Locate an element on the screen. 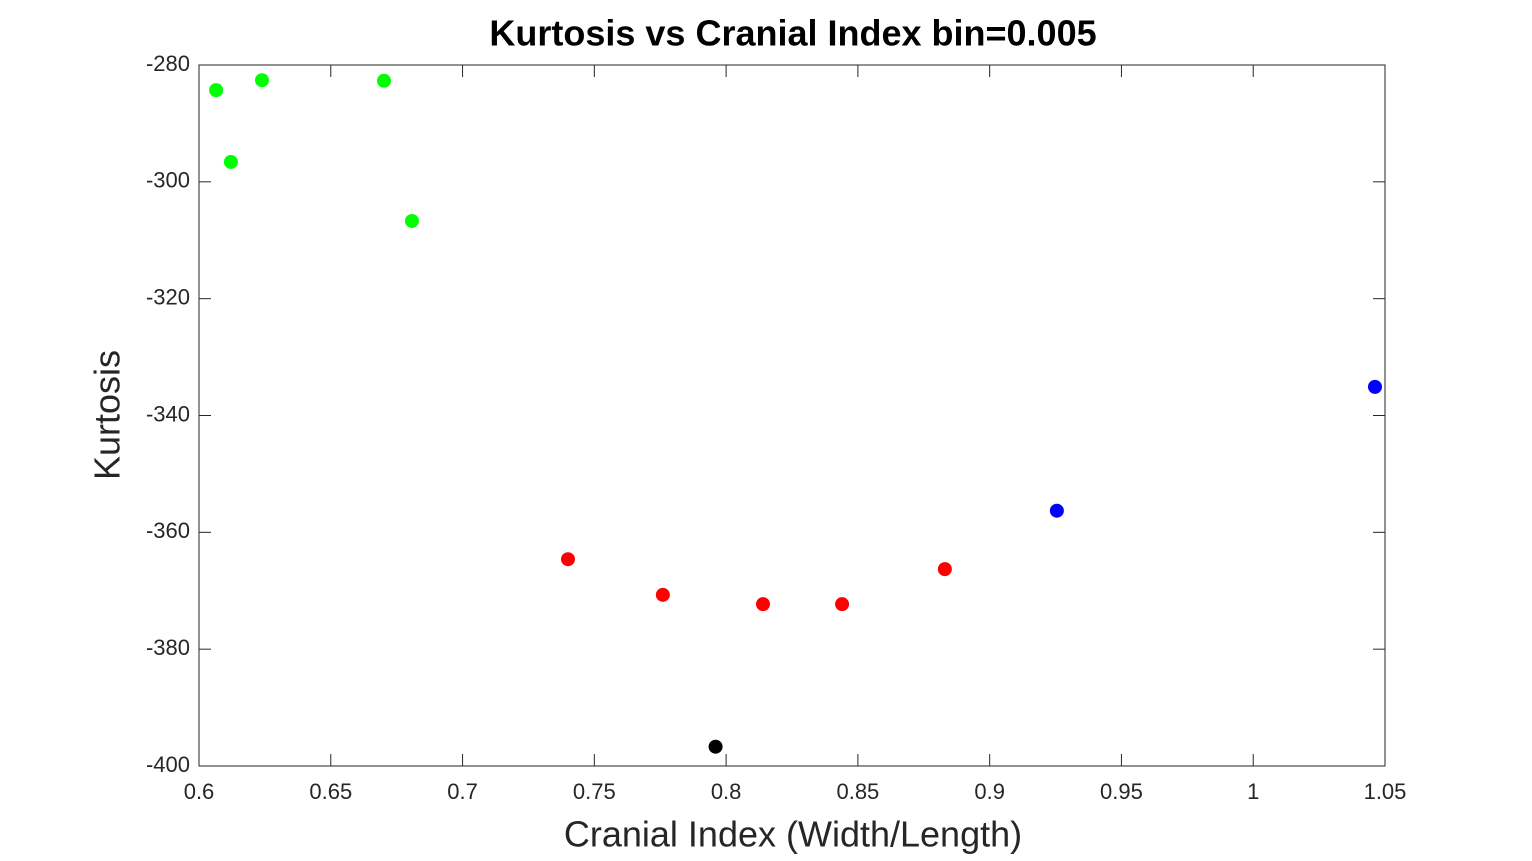 The width and height of the screenshot is (1532, 861). x-tick-label: 1.05 is located at coordinates (1385, 791).